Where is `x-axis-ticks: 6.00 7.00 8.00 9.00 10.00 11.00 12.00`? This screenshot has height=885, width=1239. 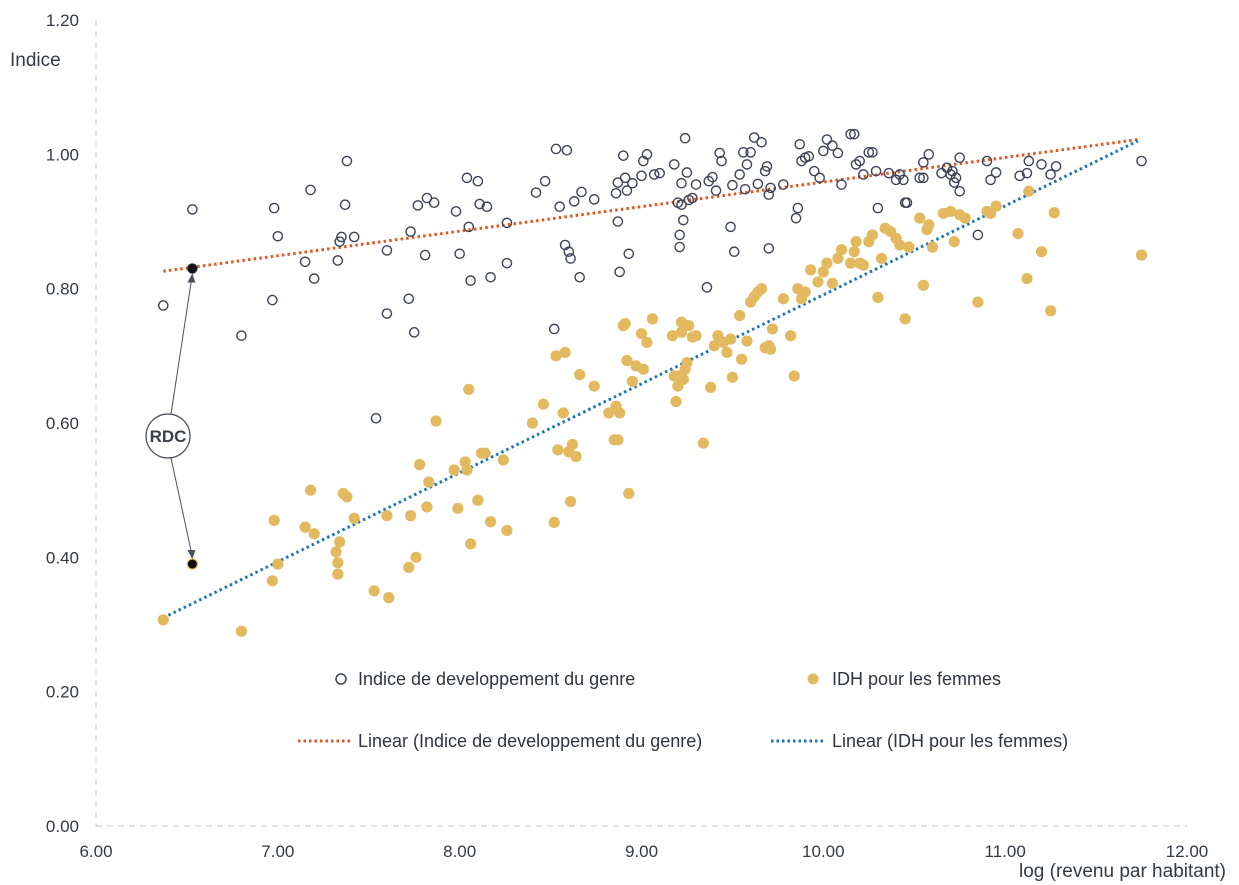 x-axis-ticks: 6.00 7.00 8.00 9.00 10.00 11.00 12.00 is located at coordinates (643, 851).